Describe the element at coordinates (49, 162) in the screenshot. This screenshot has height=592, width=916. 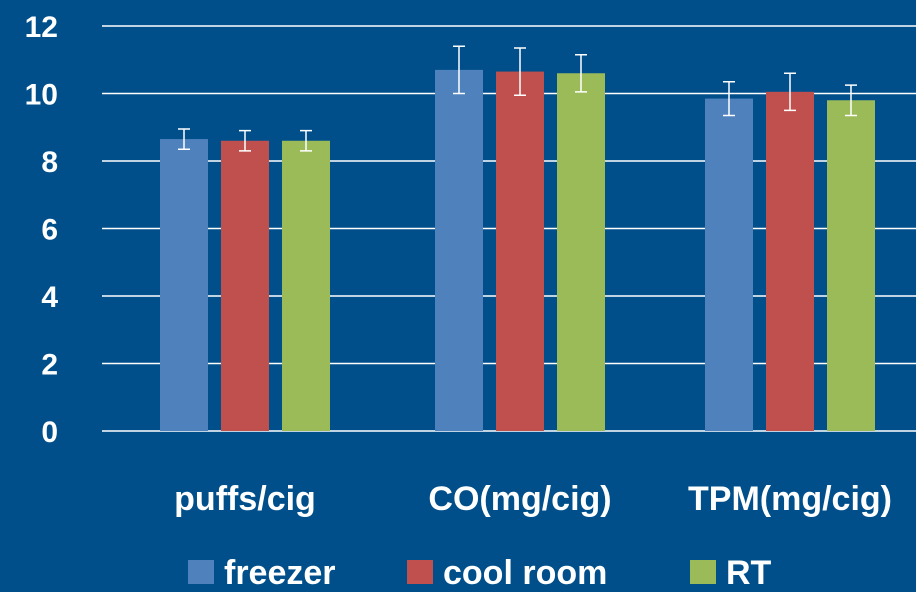
I see `y-tick-label: 8` at that location.